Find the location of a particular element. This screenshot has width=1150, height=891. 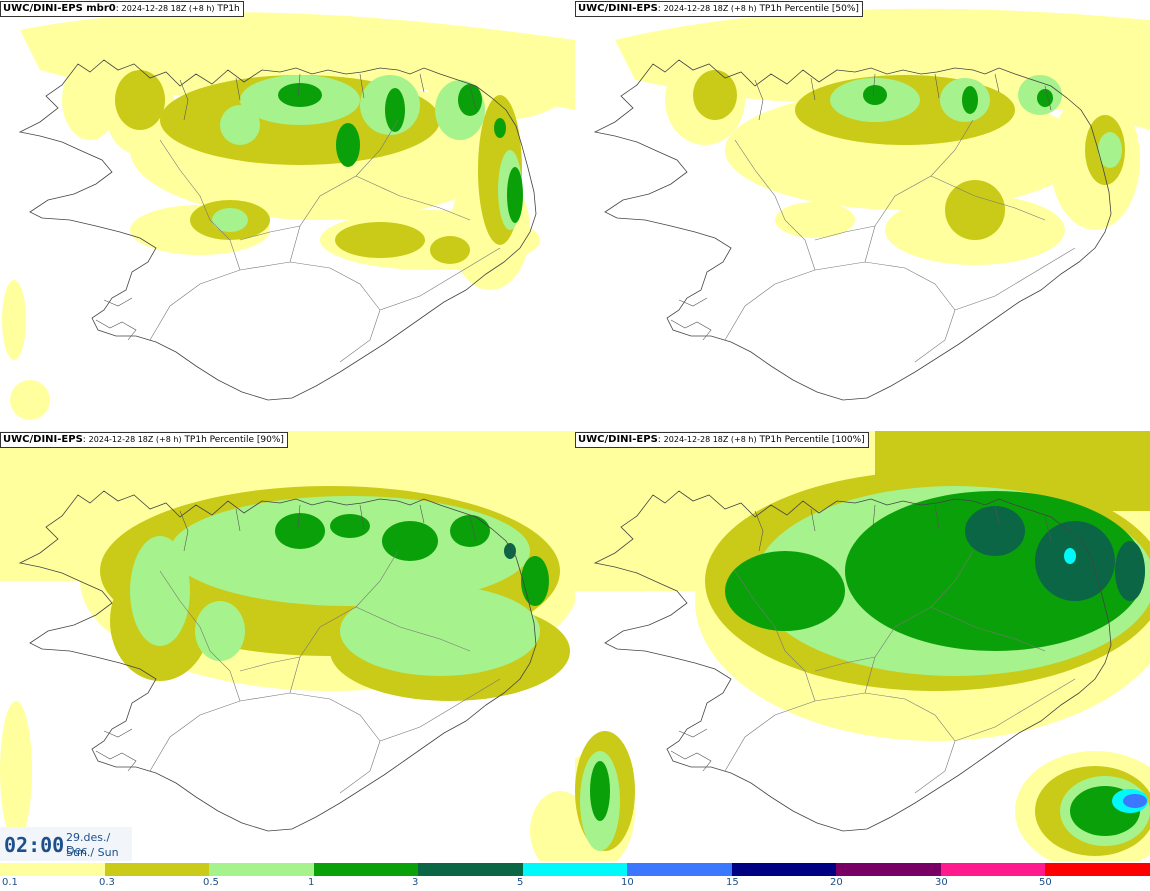

legend-label: 0.3 is located at coordinates (107, 882).